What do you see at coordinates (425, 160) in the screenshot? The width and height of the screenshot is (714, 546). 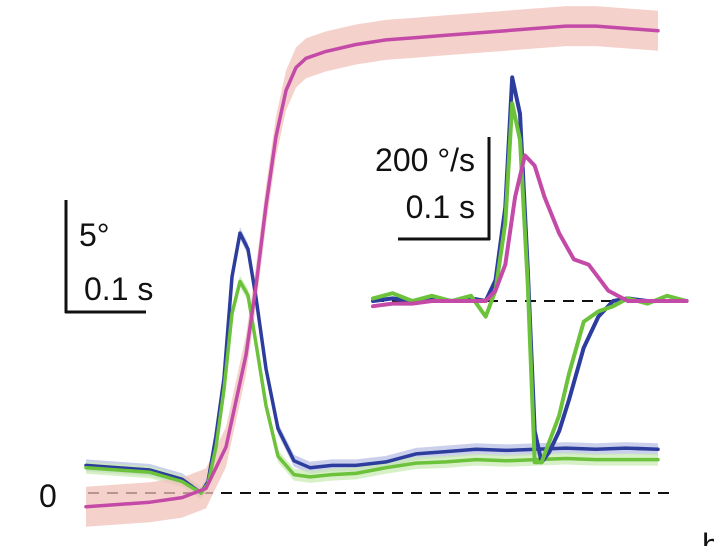 I see `inset-scale-bar-y-label: 200 °/s` at bounding box center [425, 160].